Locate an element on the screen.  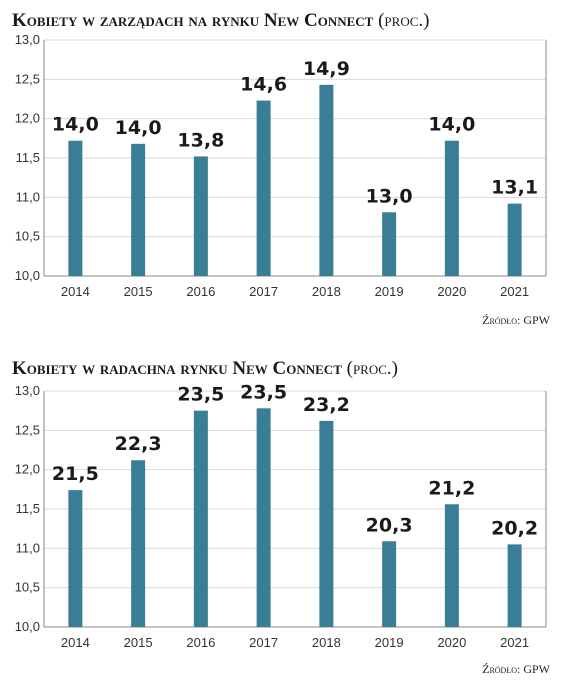
chart-title-text: Kobiety w zarządach na rynku New Connect is located at coordinates (193, 20).